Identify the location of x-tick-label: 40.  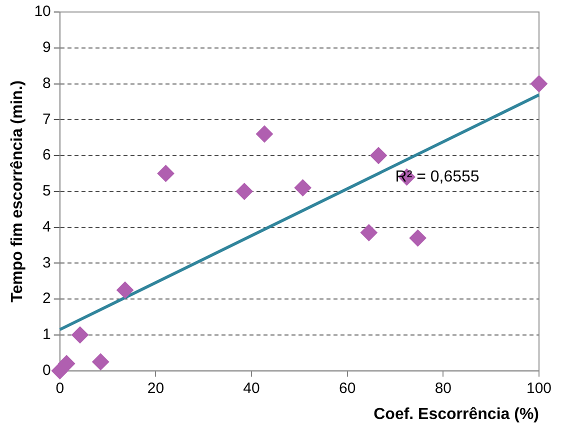
(251, 388).